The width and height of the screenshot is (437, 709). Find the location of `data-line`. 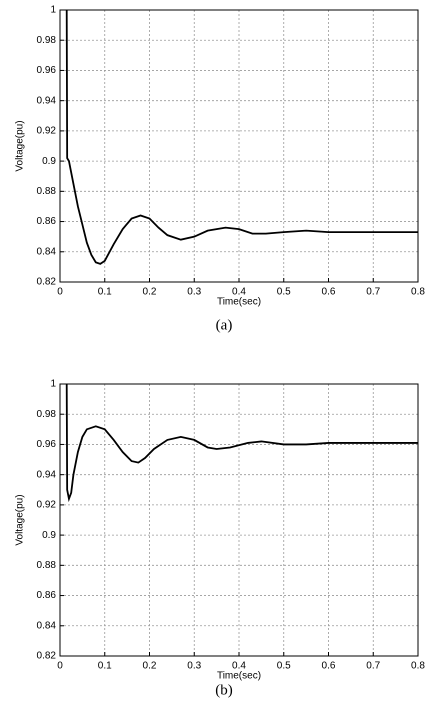

data-line is located at coordinates (241, 443).